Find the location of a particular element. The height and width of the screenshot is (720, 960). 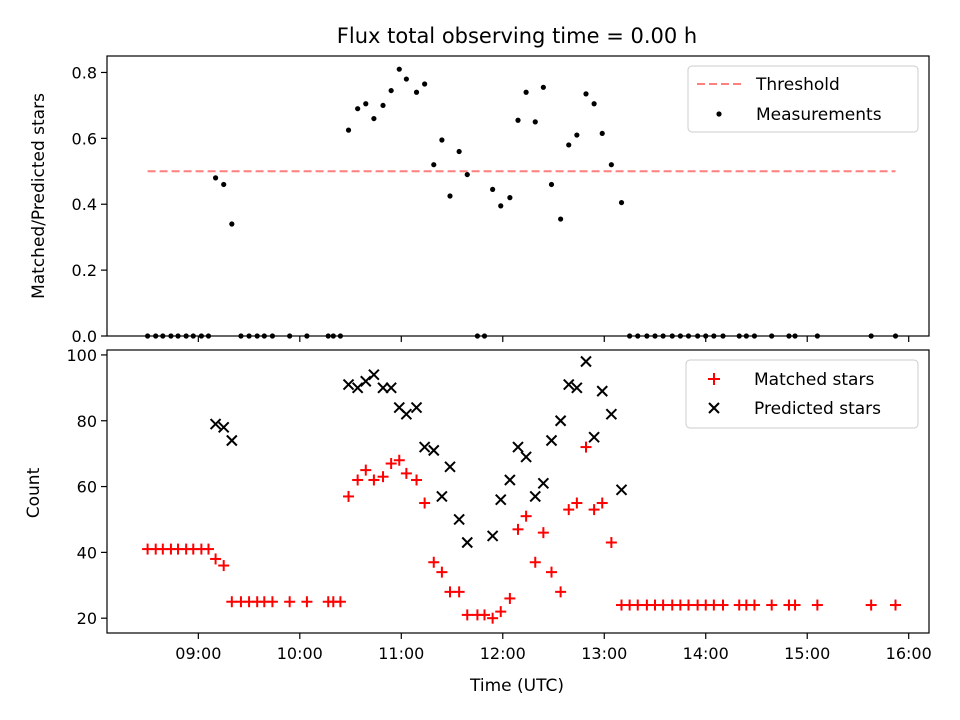

count-y-axis-label: Count is located at coordinates (34, 492).